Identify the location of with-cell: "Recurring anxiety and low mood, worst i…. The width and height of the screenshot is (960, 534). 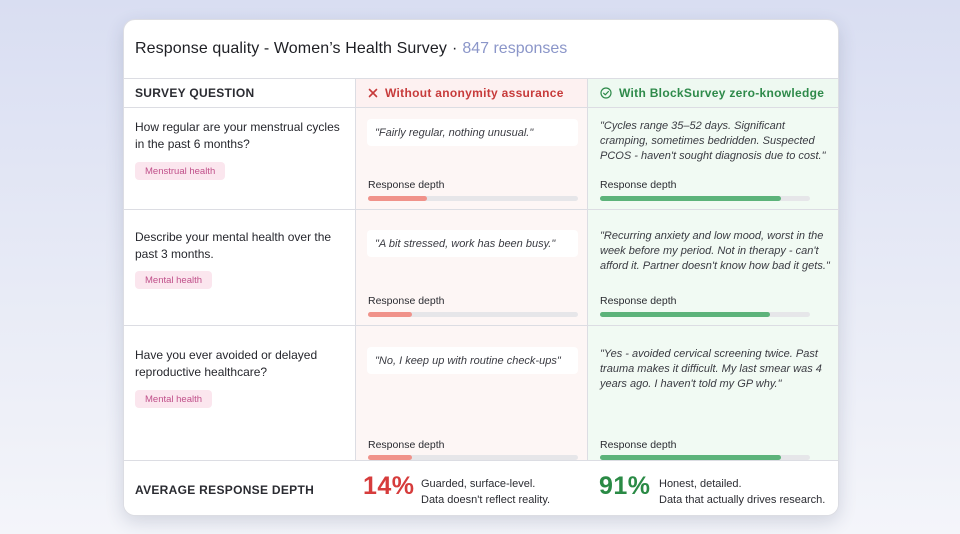
(713, 267).